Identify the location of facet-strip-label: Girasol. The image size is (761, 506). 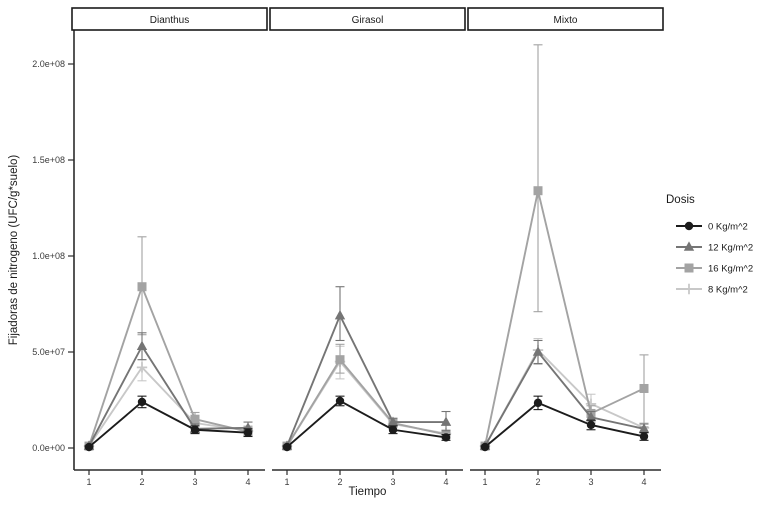
(368, 20).